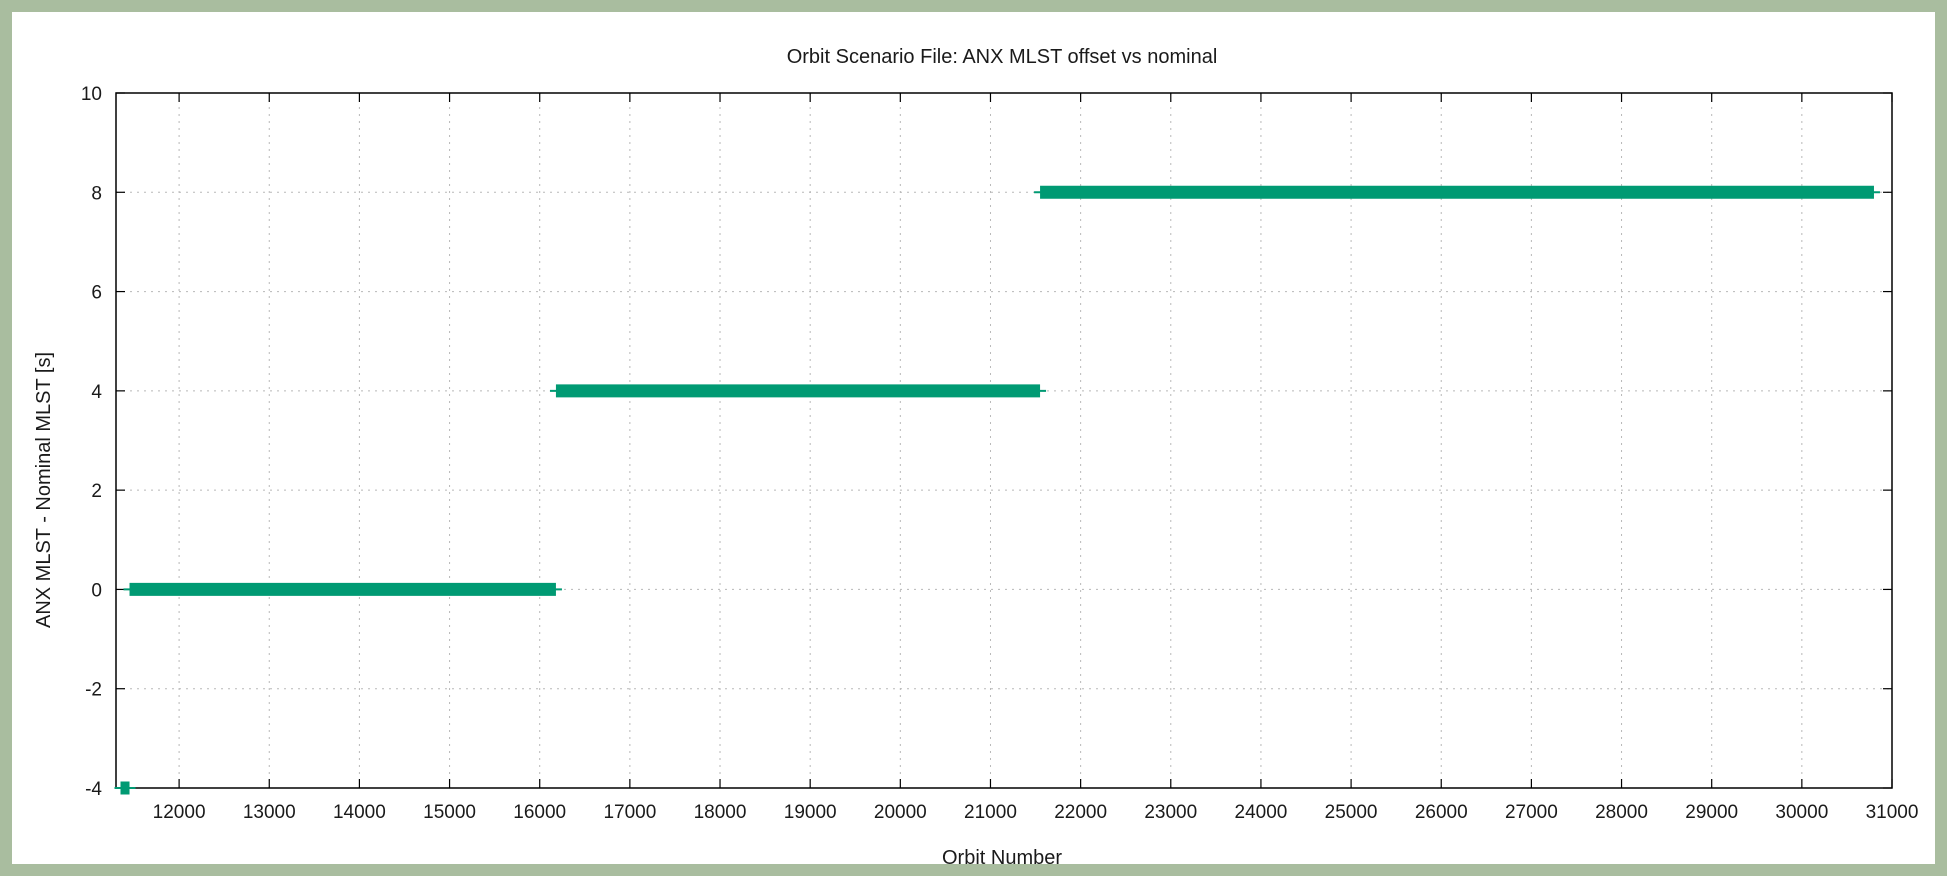 This screenshot has height=876, width=1947. Describe the element at coordinates (96, 193) in the screenshot. I see `y-tick-label: 8` at that location.